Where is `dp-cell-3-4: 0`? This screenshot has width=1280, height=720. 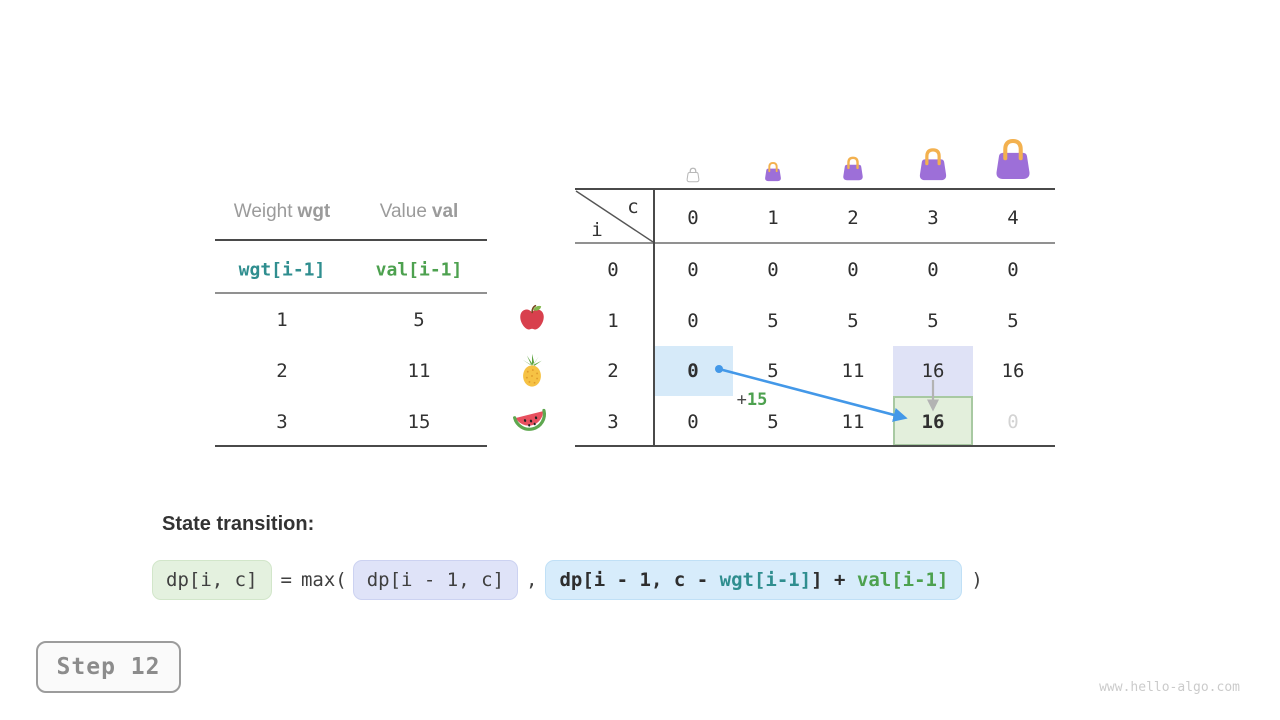
dp-cell-3-4: 0 is located at coordinates (1013, 422).